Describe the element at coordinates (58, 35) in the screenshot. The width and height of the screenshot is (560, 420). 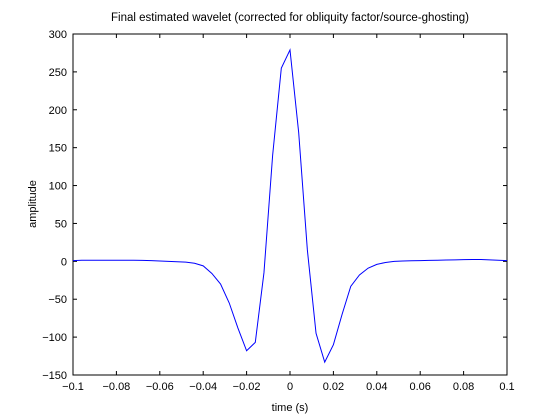
I see `y-tick-label: 300` at that location.